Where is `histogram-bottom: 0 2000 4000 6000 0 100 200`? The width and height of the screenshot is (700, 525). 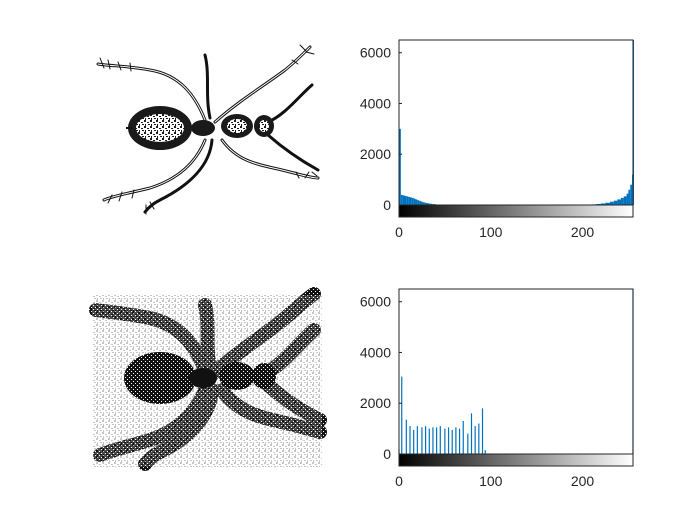 histogram-bottom: 0 2000 4000 6000 0 100 200 is located at coordinates (497, 388).